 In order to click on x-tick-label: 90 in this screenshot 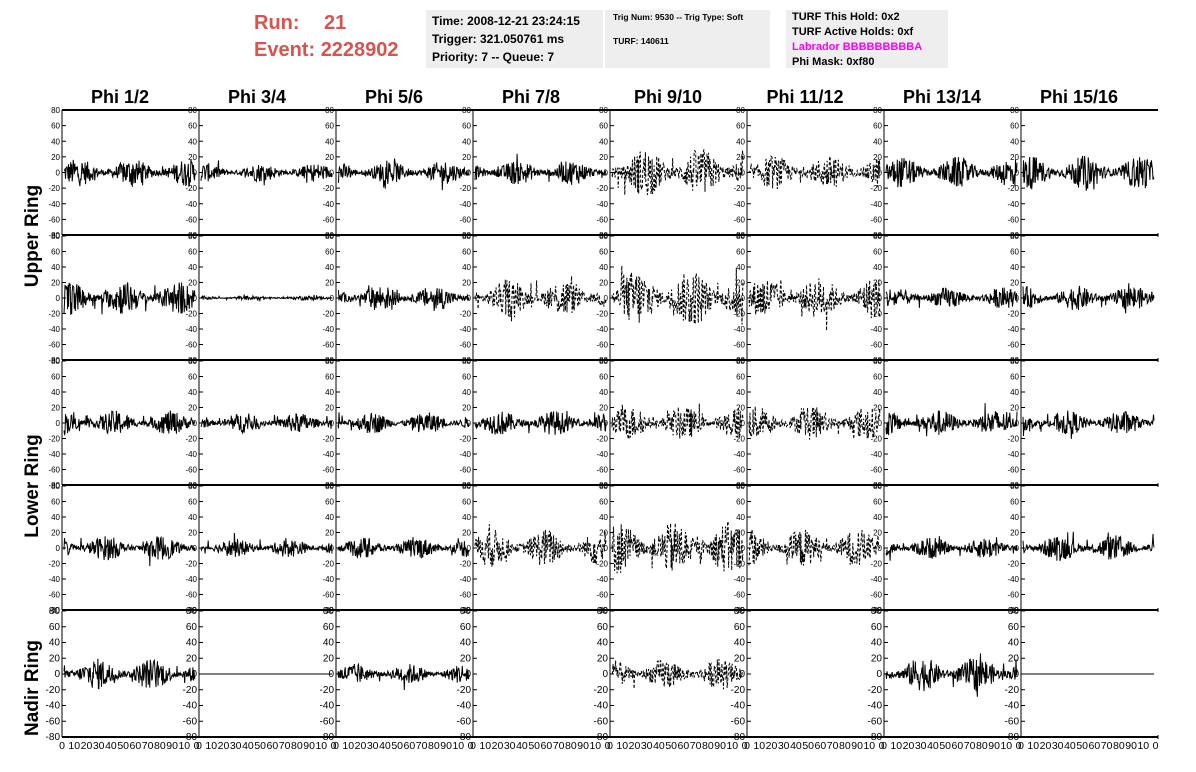, I will do `click(446, 746)`.